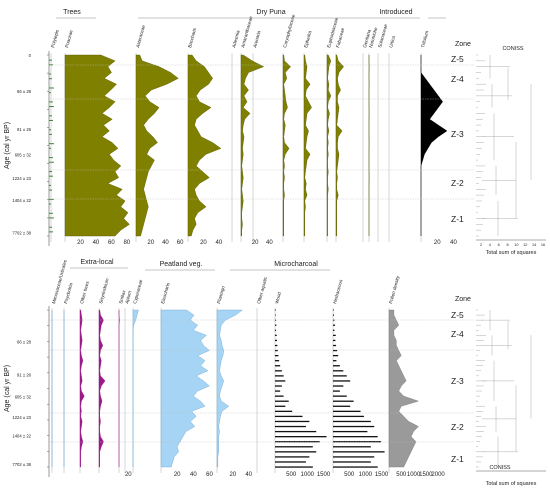 Image resolution: width=550 pixels, height=498 pixels. What do you see at coordinates (543, 245) in the screenshot?
I see `coniss-tick-label: 16` at bounding box center [543, 245].